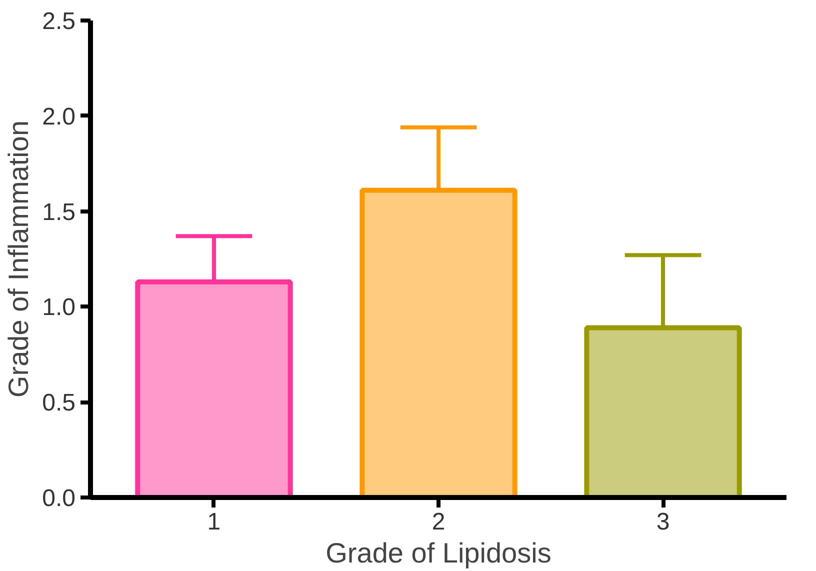 This screenshot has height=571, width=816. I want to click on y-tick-label: 0.5, so click(59, 403).